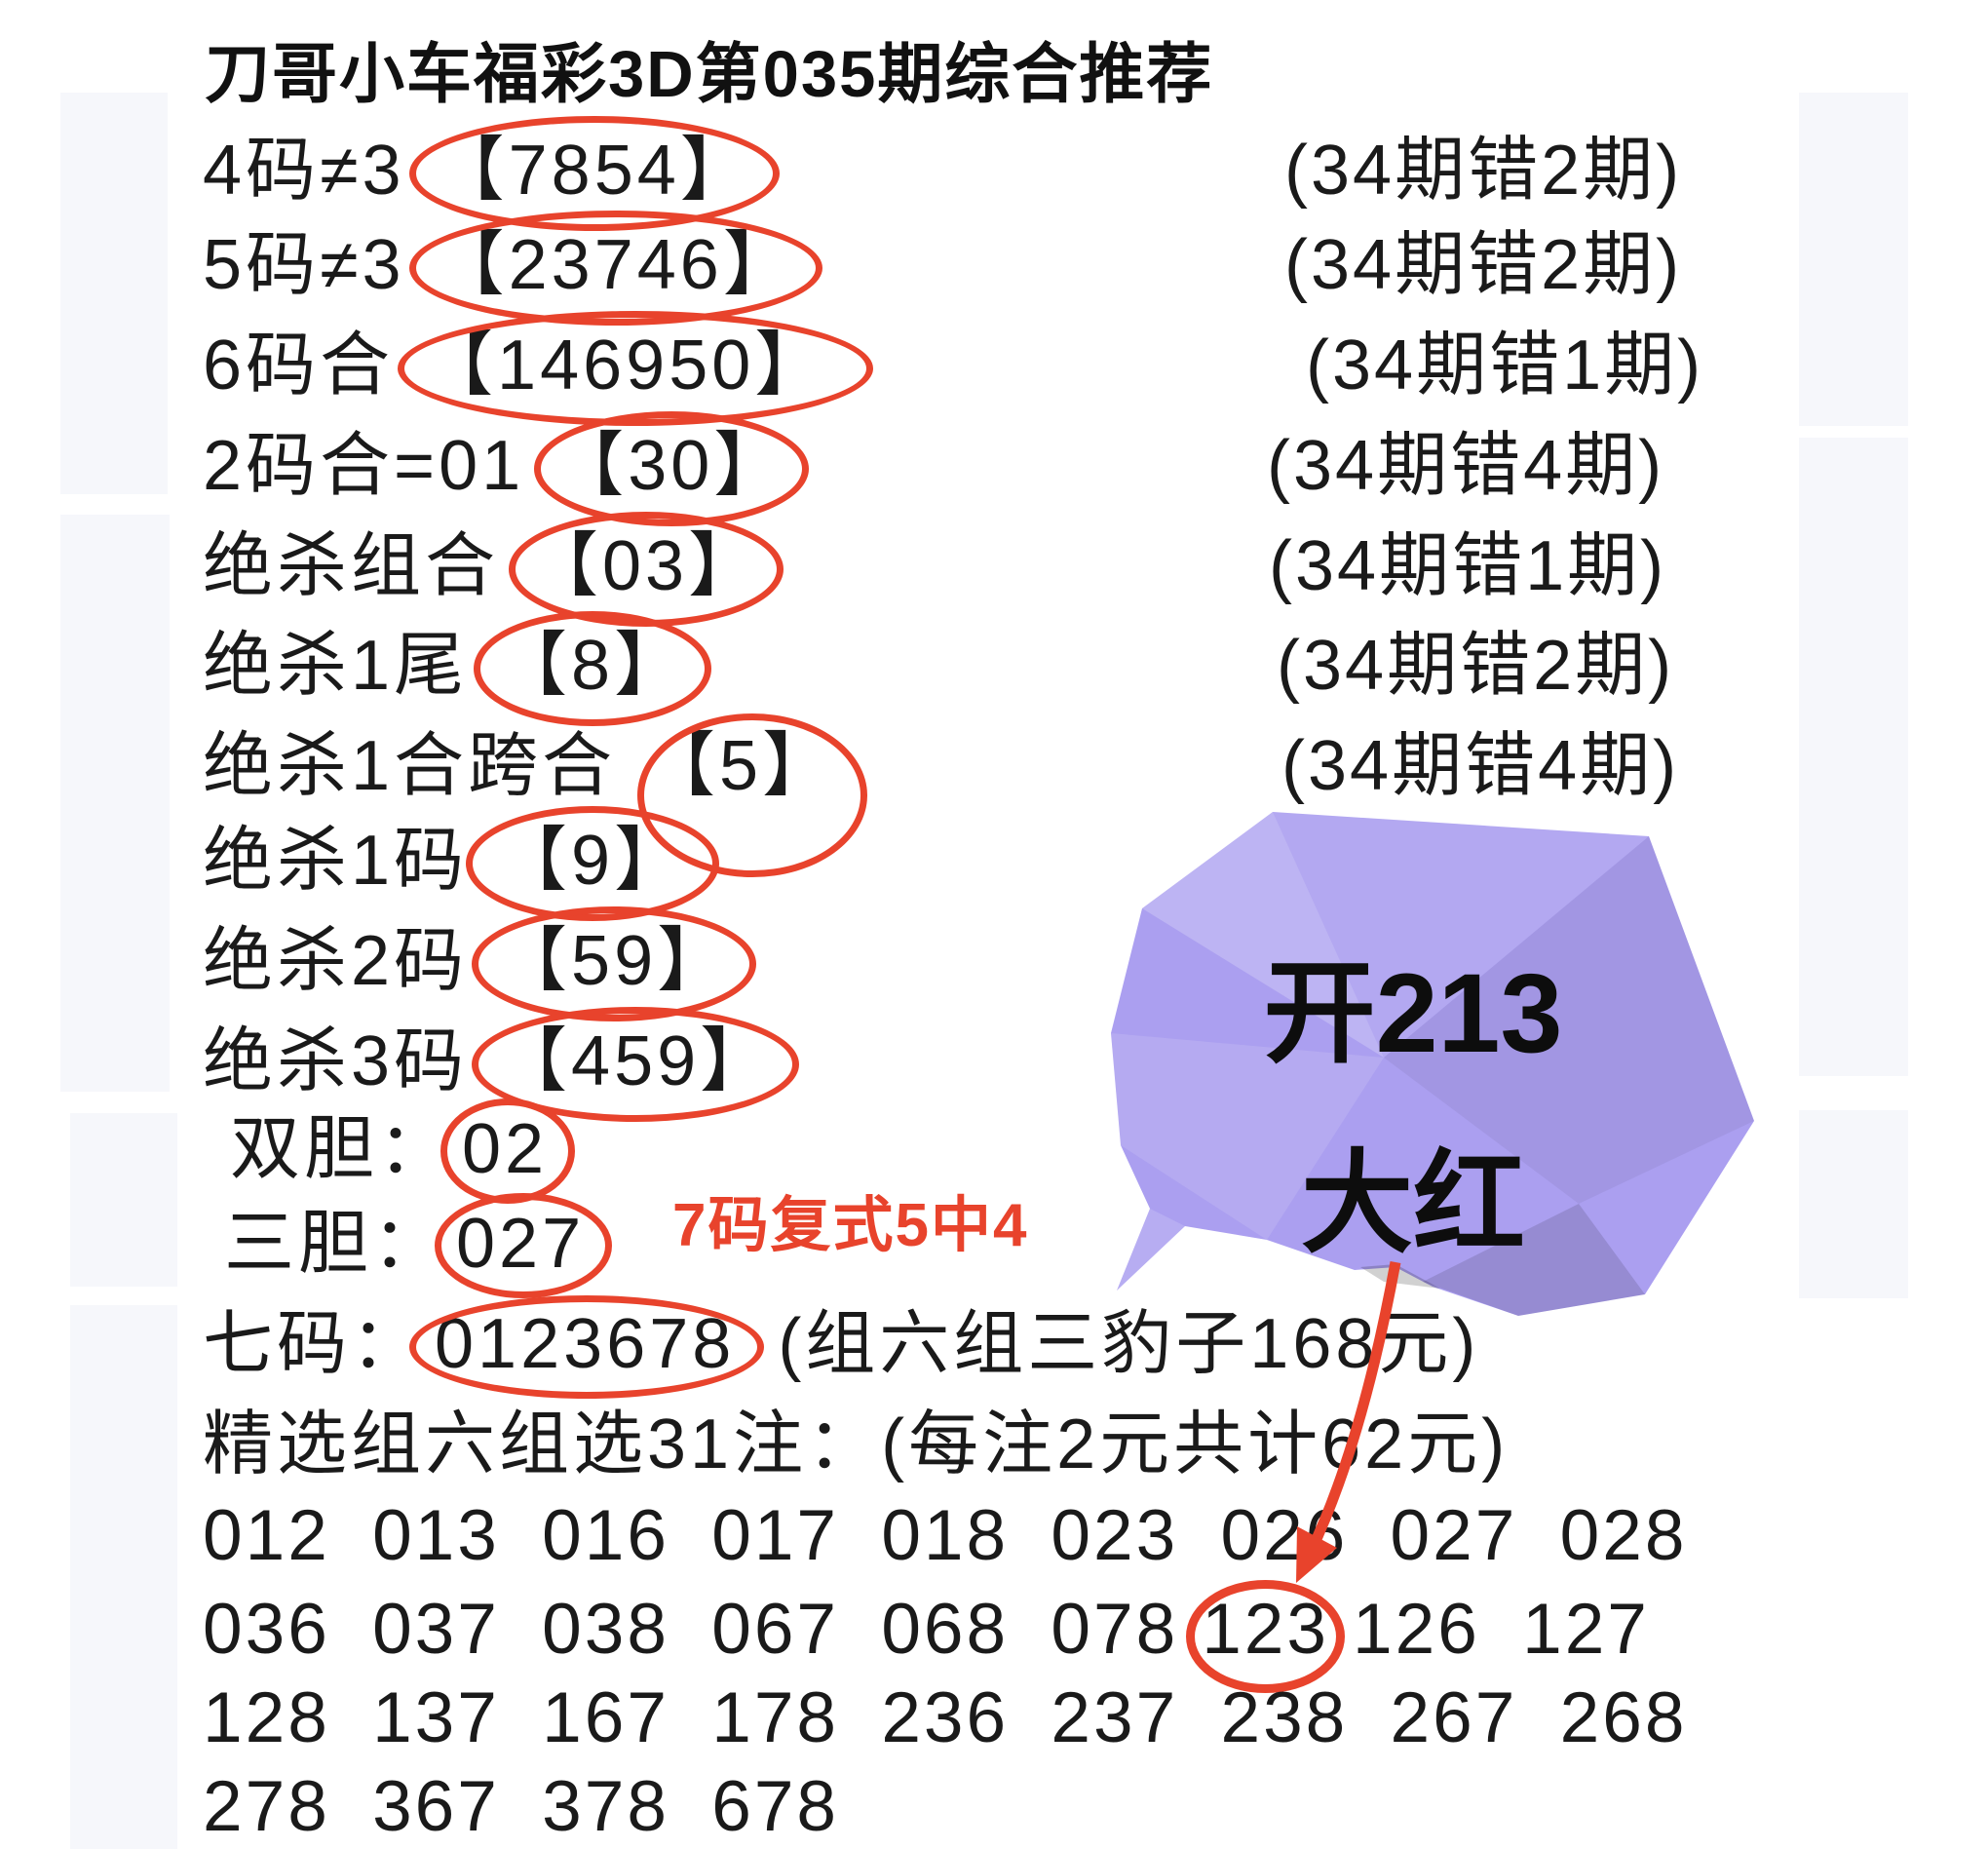 Image resolution: width=1988 pixels, height=1849 pixels. What do you see at coordinates (672, 468) in the screenshot?
I see `row-value-circled: 【30】` at bounding box center [672, 468].